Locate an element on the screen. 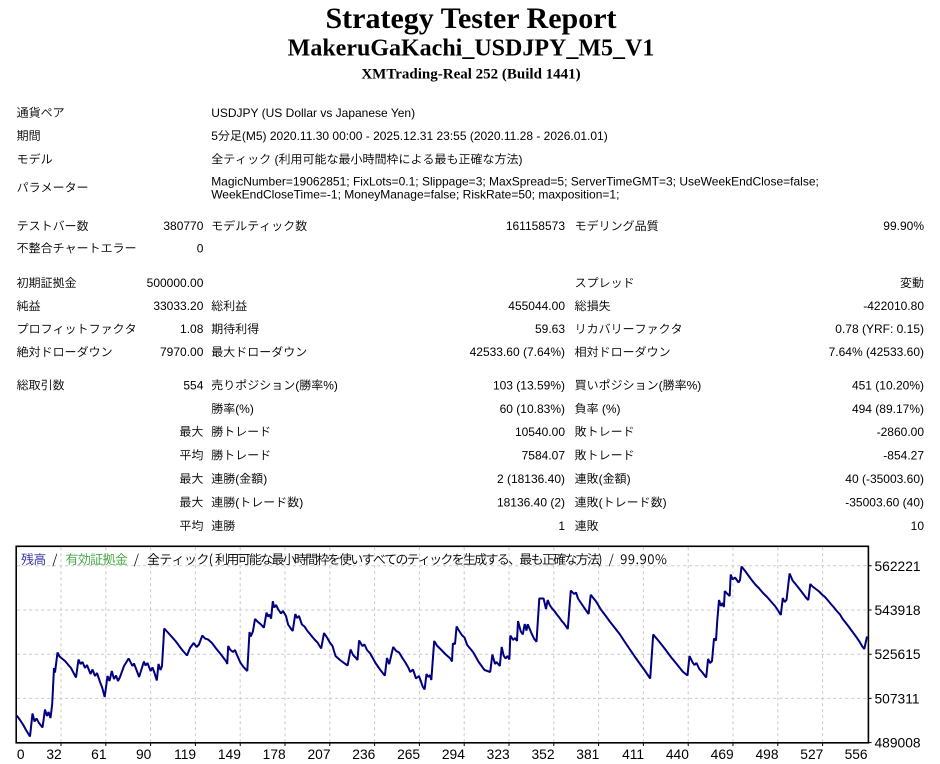  svg-text: 7.64% (42533.60) is located at coordinates (876, 352).